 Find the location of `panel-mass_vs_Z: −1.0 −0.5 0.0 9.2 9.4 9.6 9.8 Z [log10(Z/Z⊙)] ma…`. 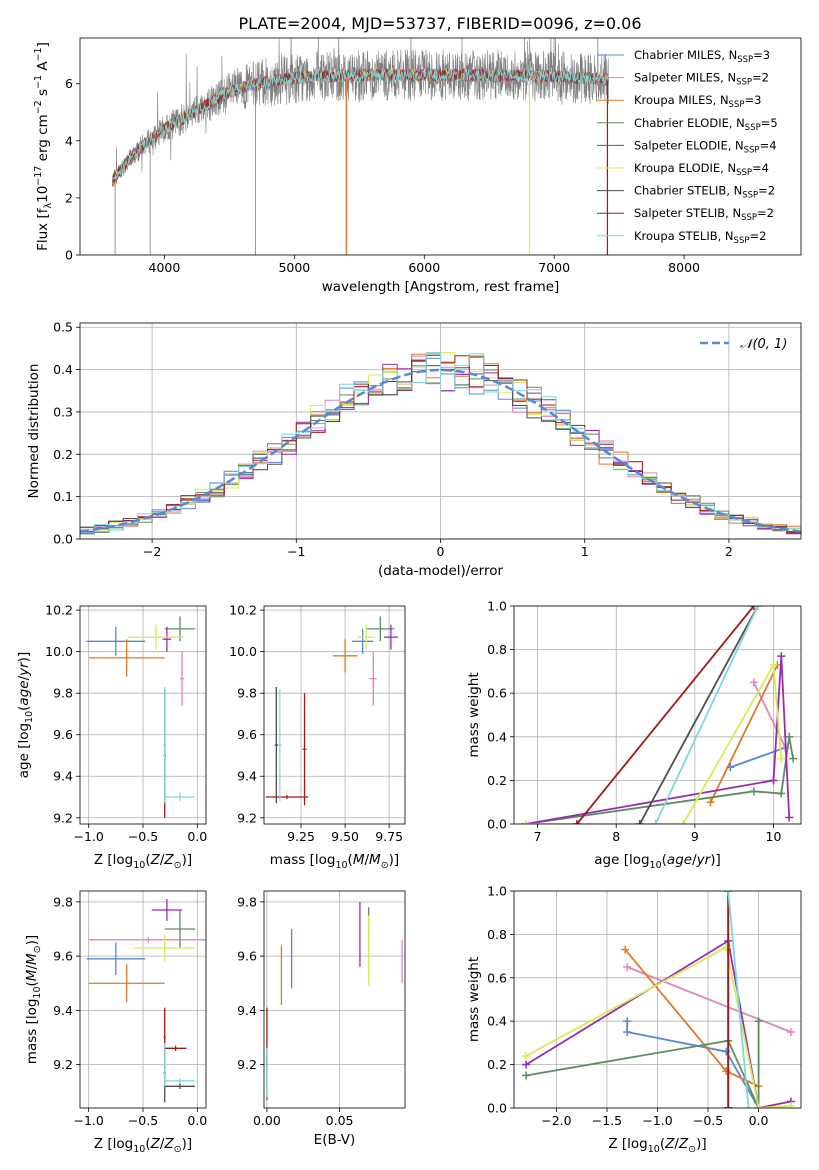

panel-mass_vs_Z: −1.0 −0.5 0.0 9.2 9.4 9.6 9.8 Z [log10(Z/Z⊙)] ma… is located at coordinates (115, 1022).